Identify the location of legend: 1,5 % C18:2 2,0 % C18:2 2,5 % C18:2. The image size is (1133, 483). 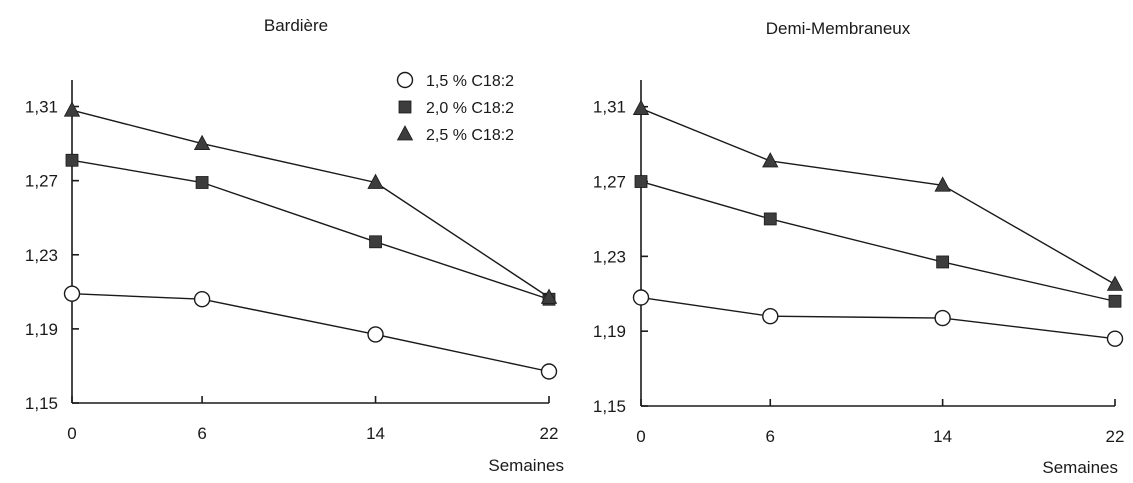
(455, 107).